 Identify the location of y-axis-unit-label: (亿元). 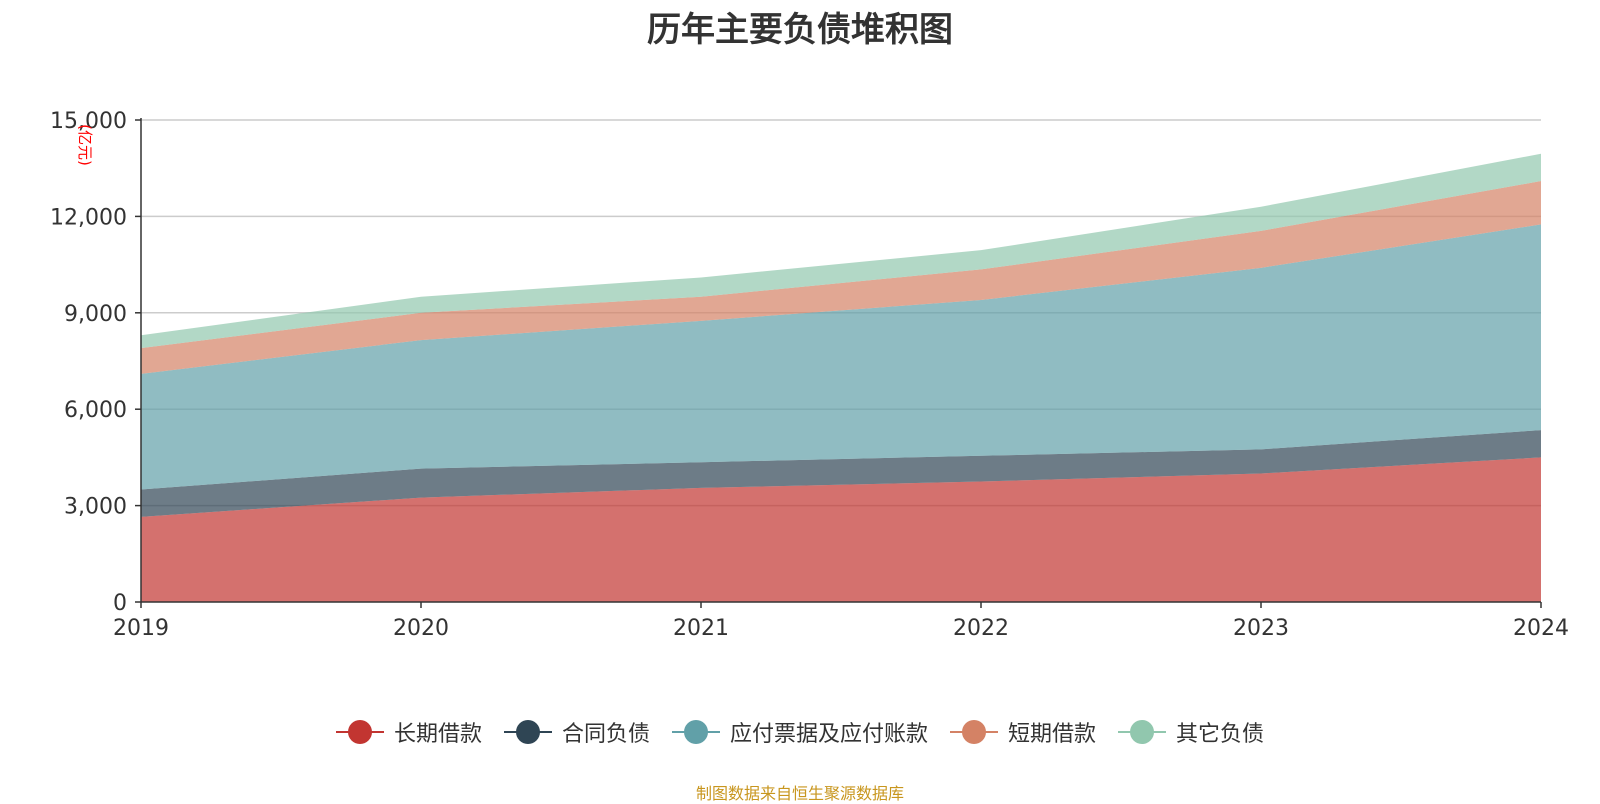
(85, 145).